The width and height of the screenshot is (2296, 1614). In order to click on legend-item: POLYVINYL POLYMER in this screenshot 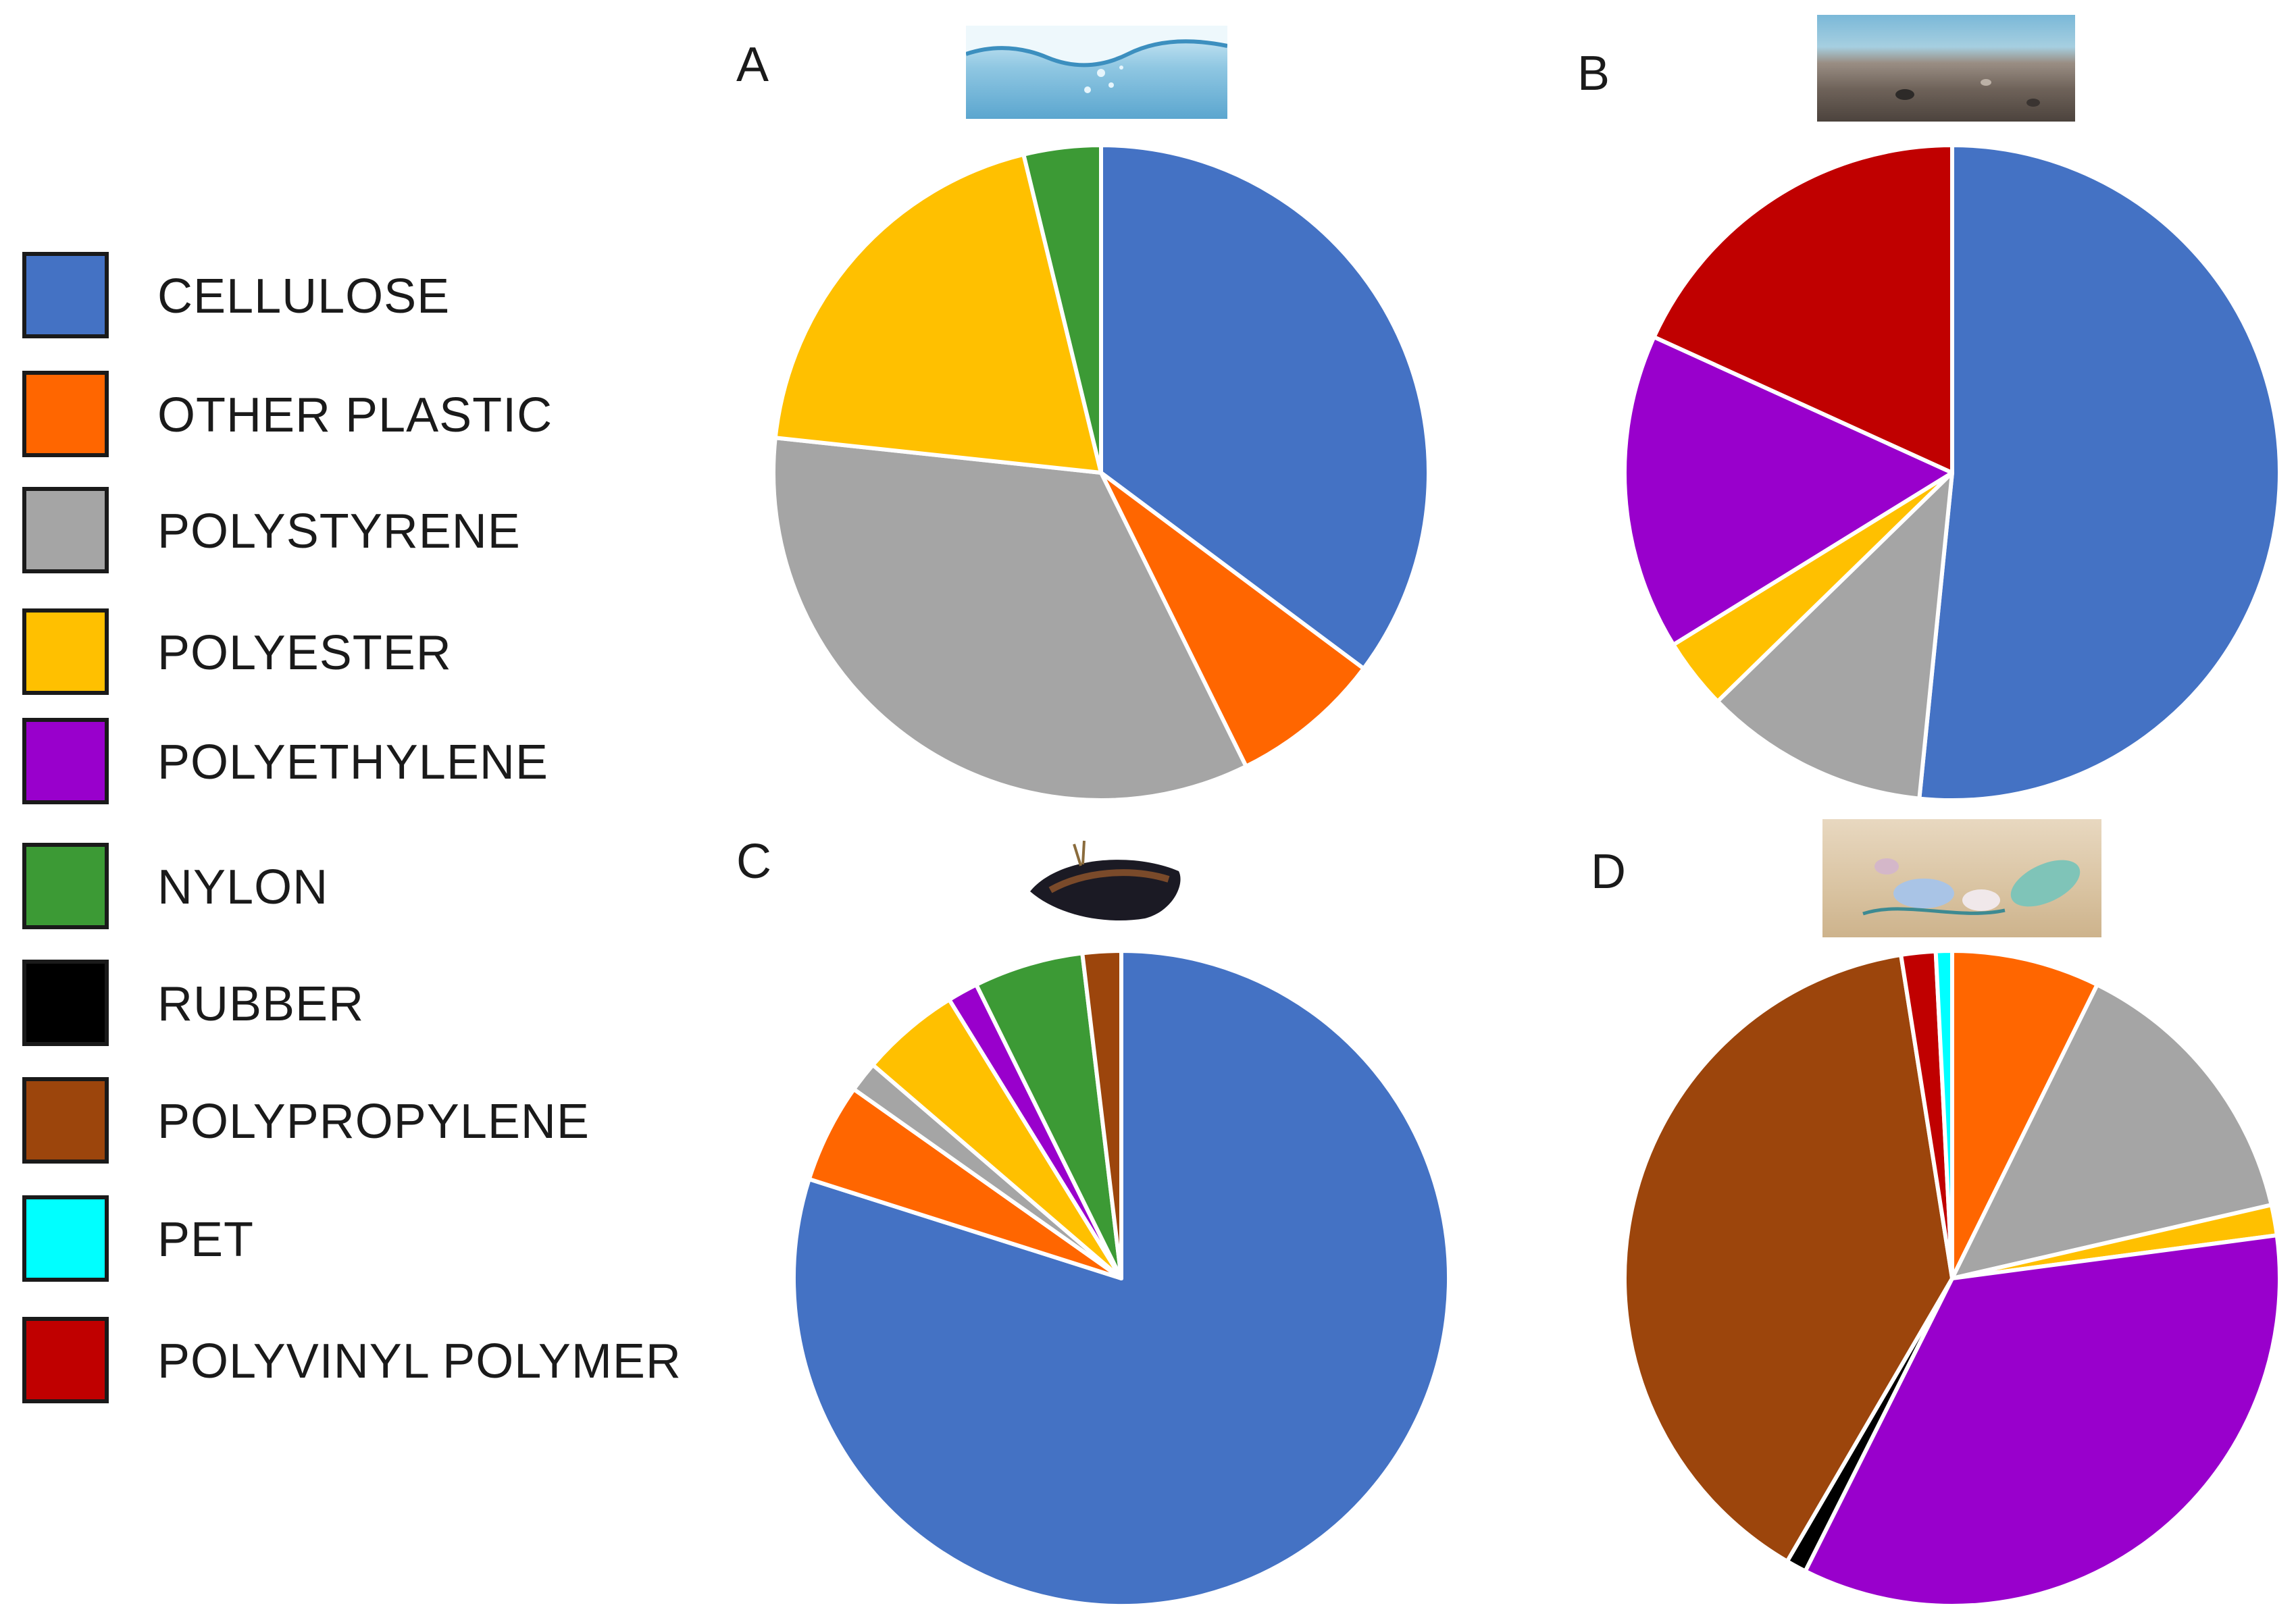, I will do `click(360, 1364)`.